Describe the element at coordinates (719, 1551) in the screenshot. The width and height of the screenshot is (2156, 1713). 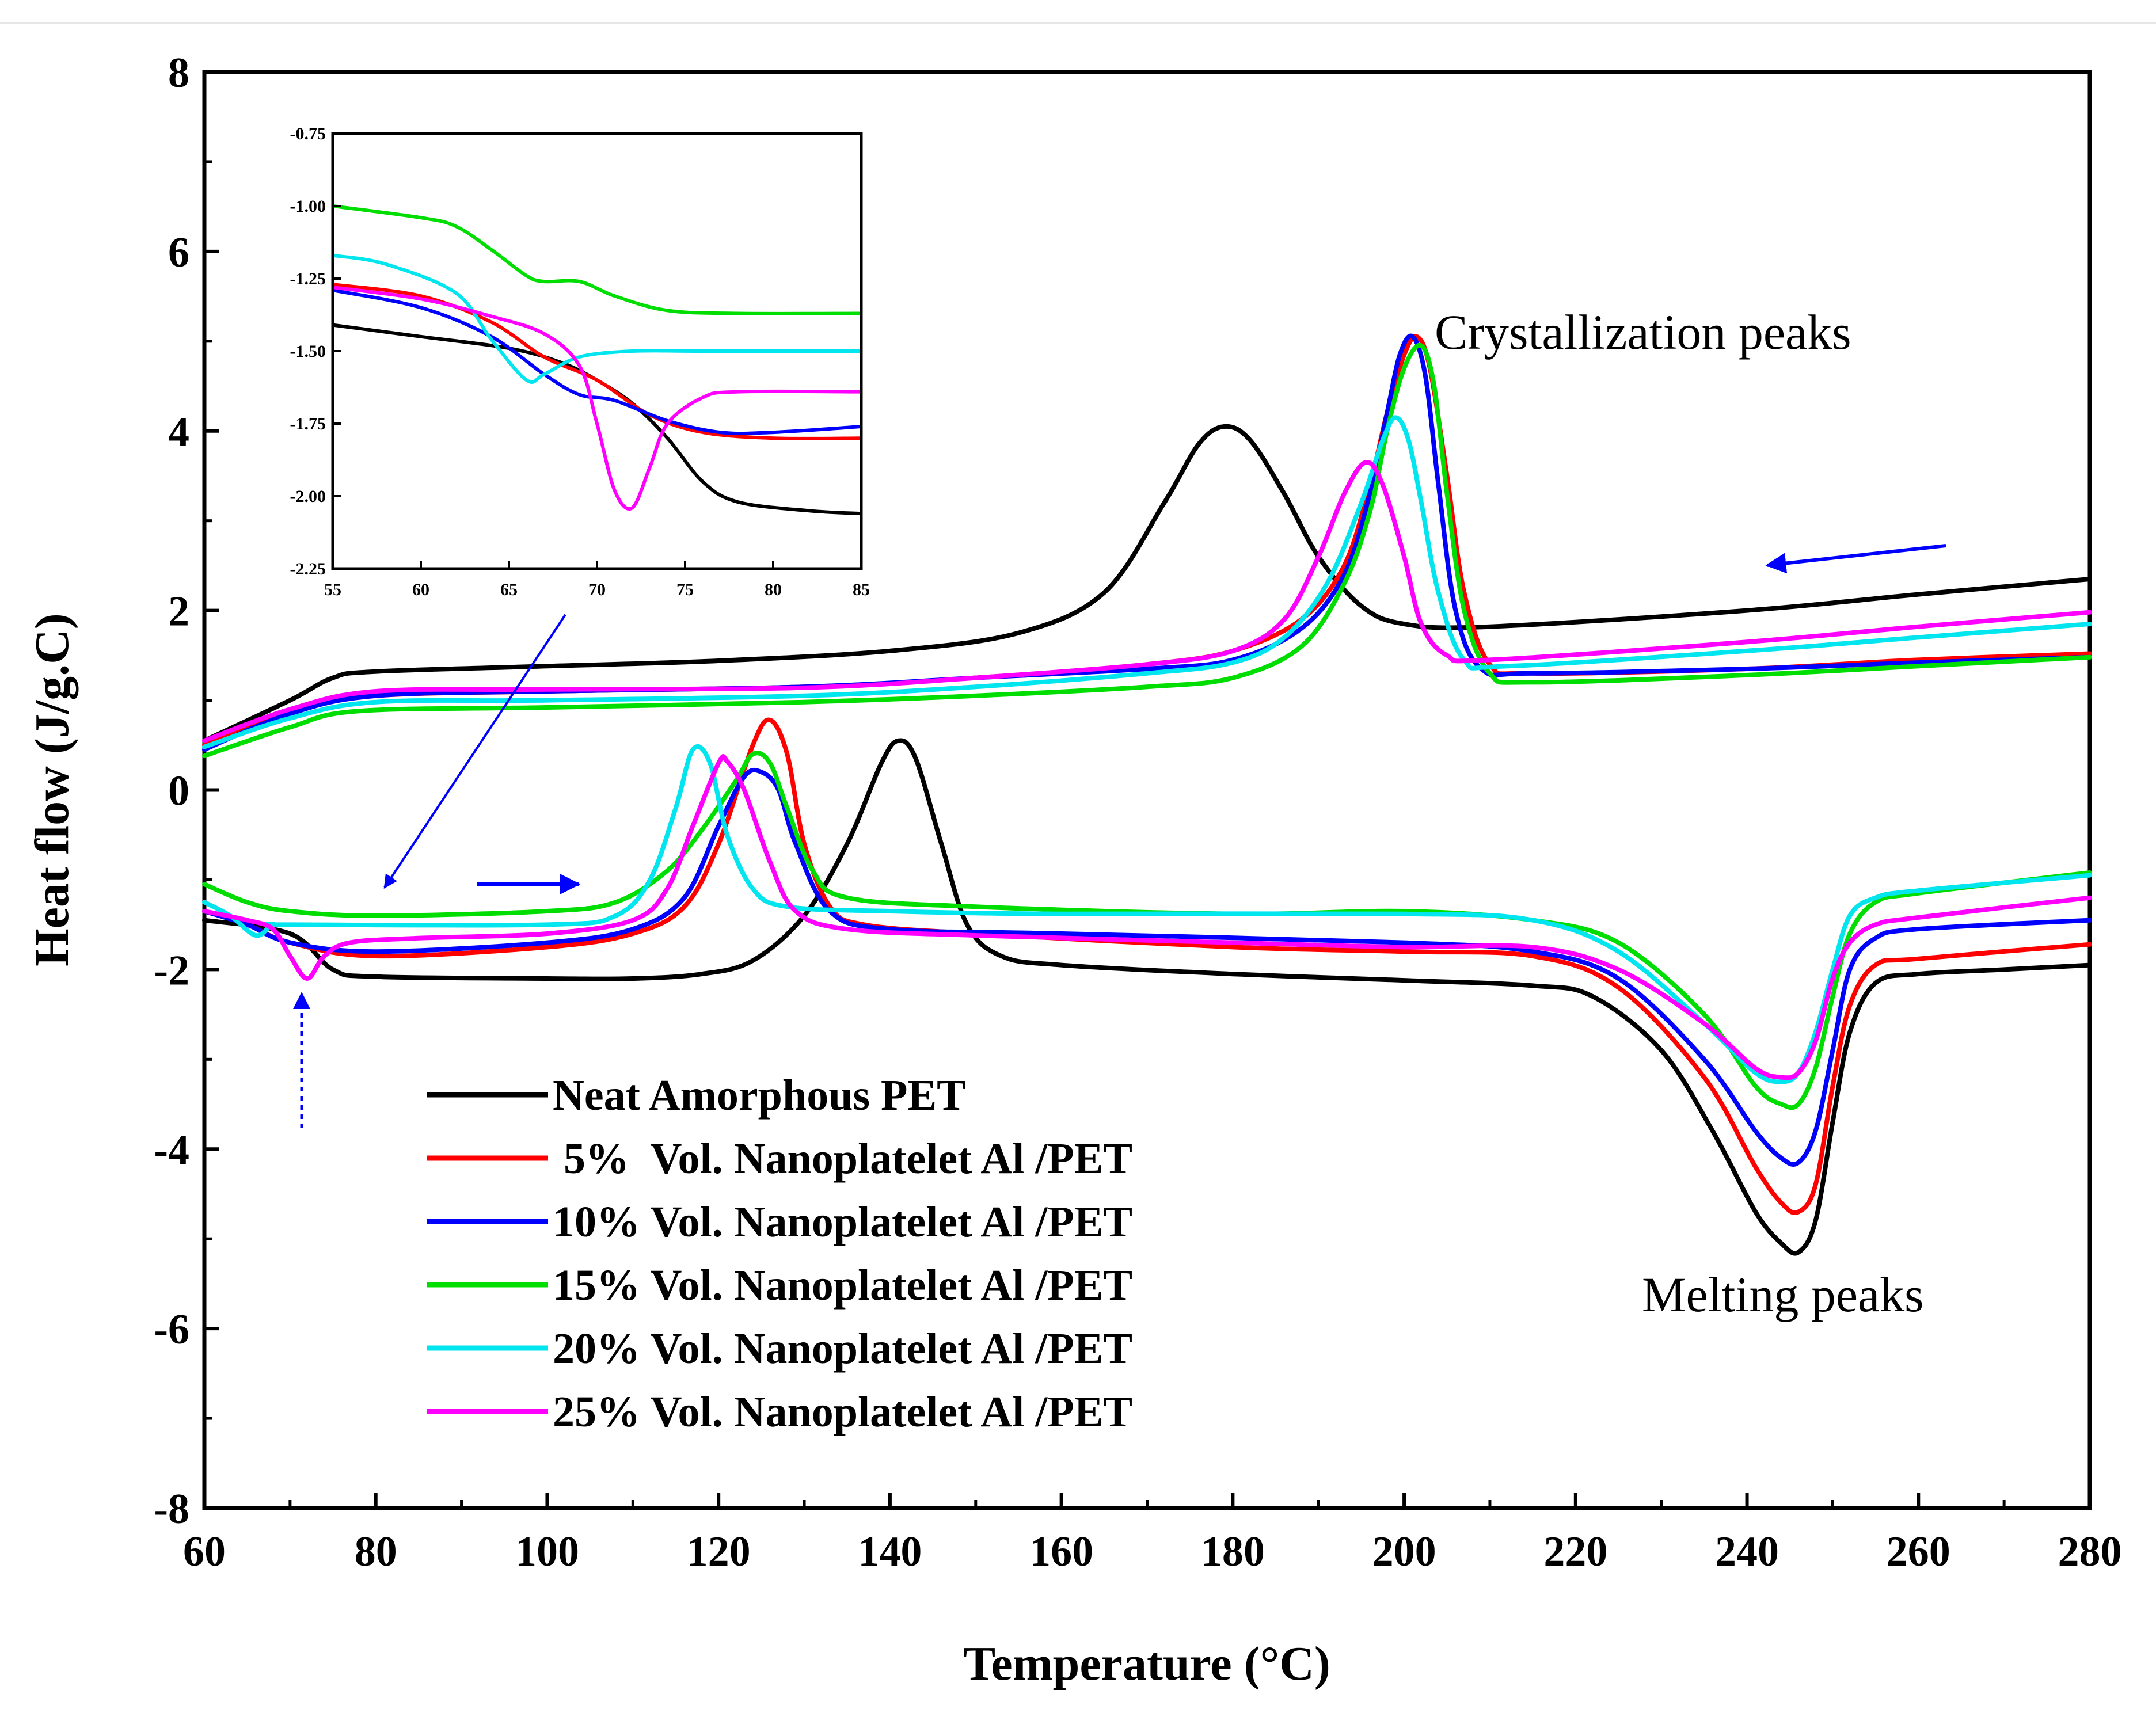
I see `x-tick-label: 120` at that location.